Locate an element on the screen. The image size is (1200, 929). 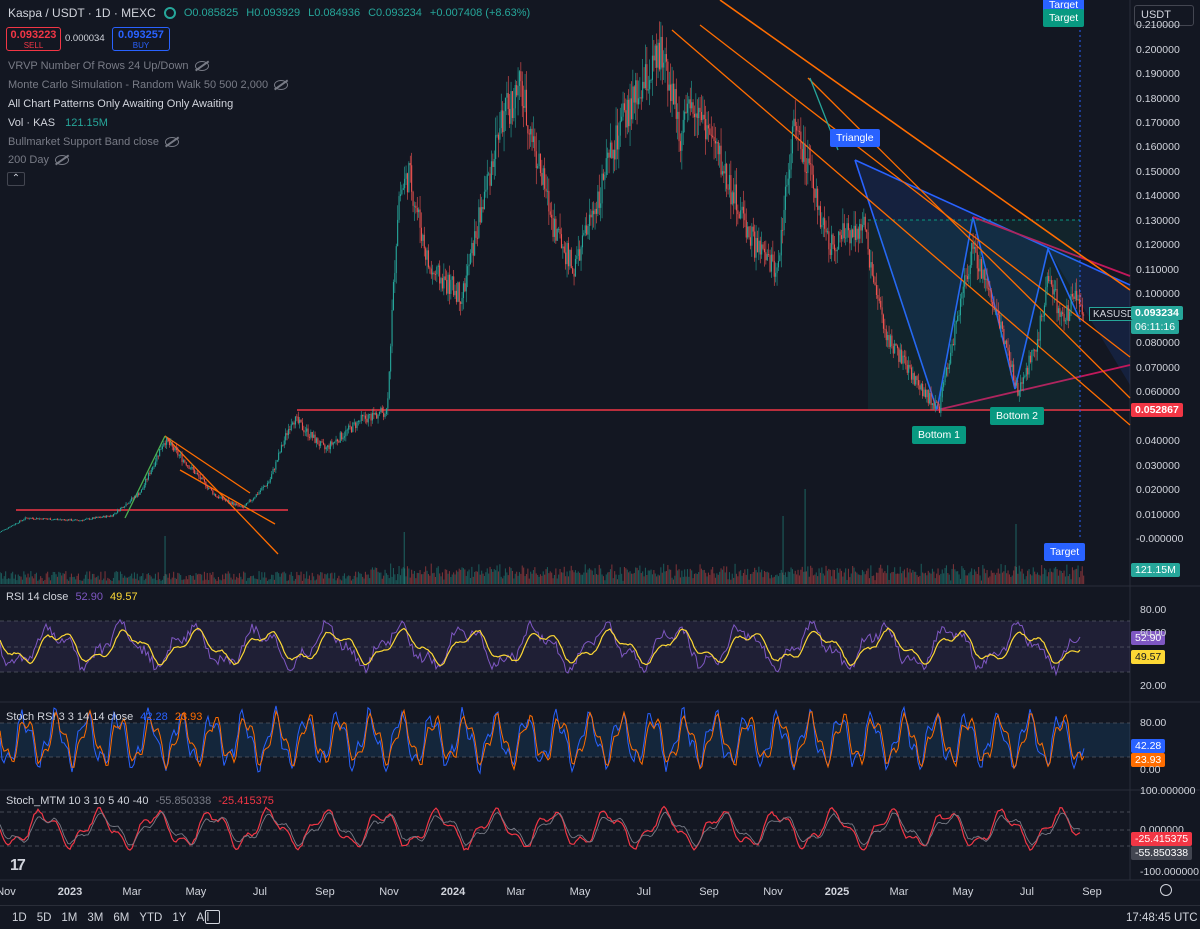
stochmtm-tag-2: -55.850338 is located at coordinates (1162, 853).